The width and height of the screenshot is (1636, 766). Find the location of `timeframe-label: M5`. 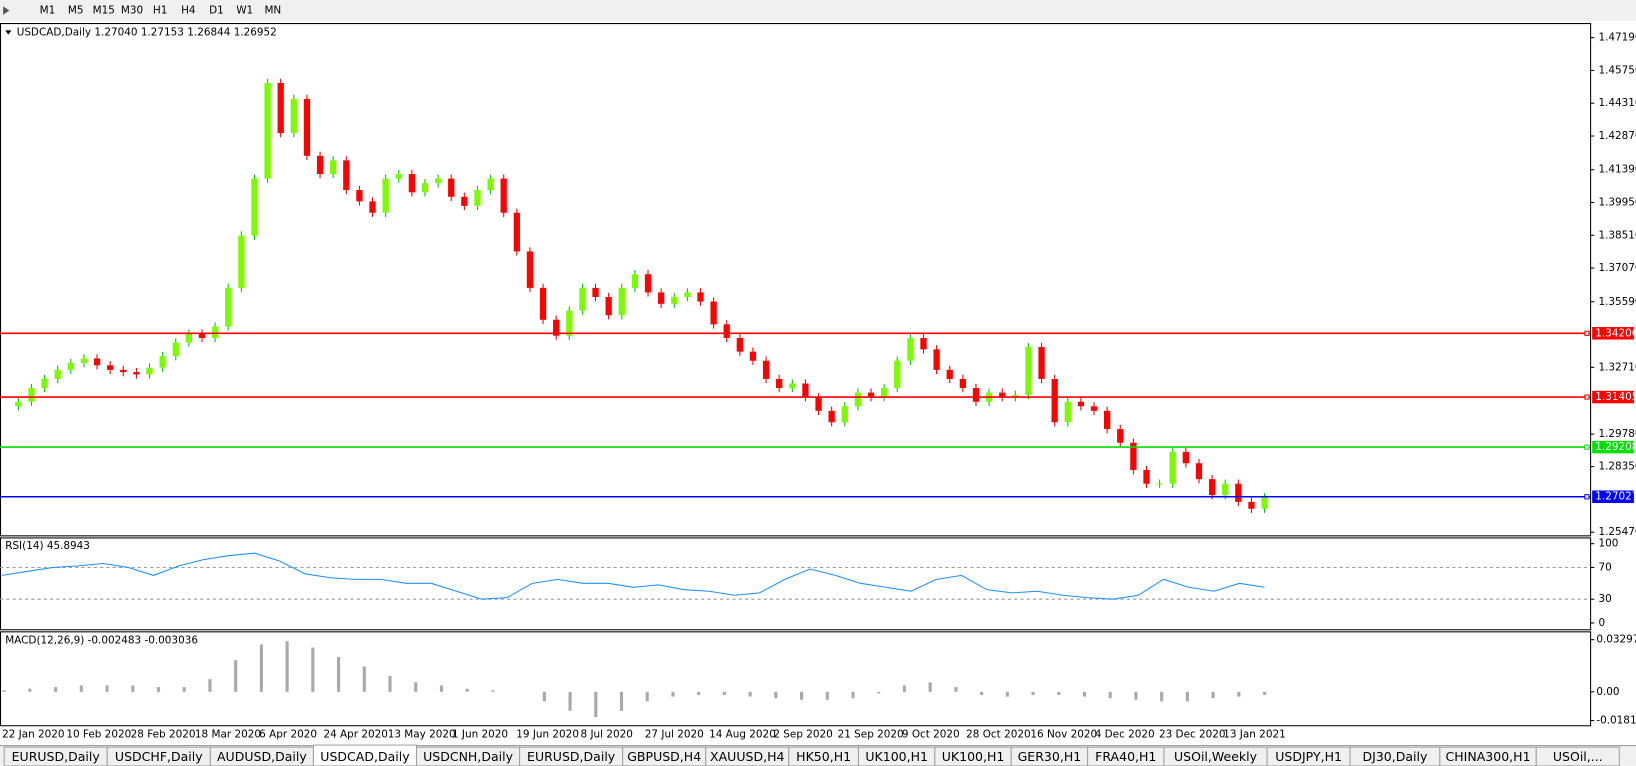

timeframe-label: M5 is located at coordinates (76, 11).